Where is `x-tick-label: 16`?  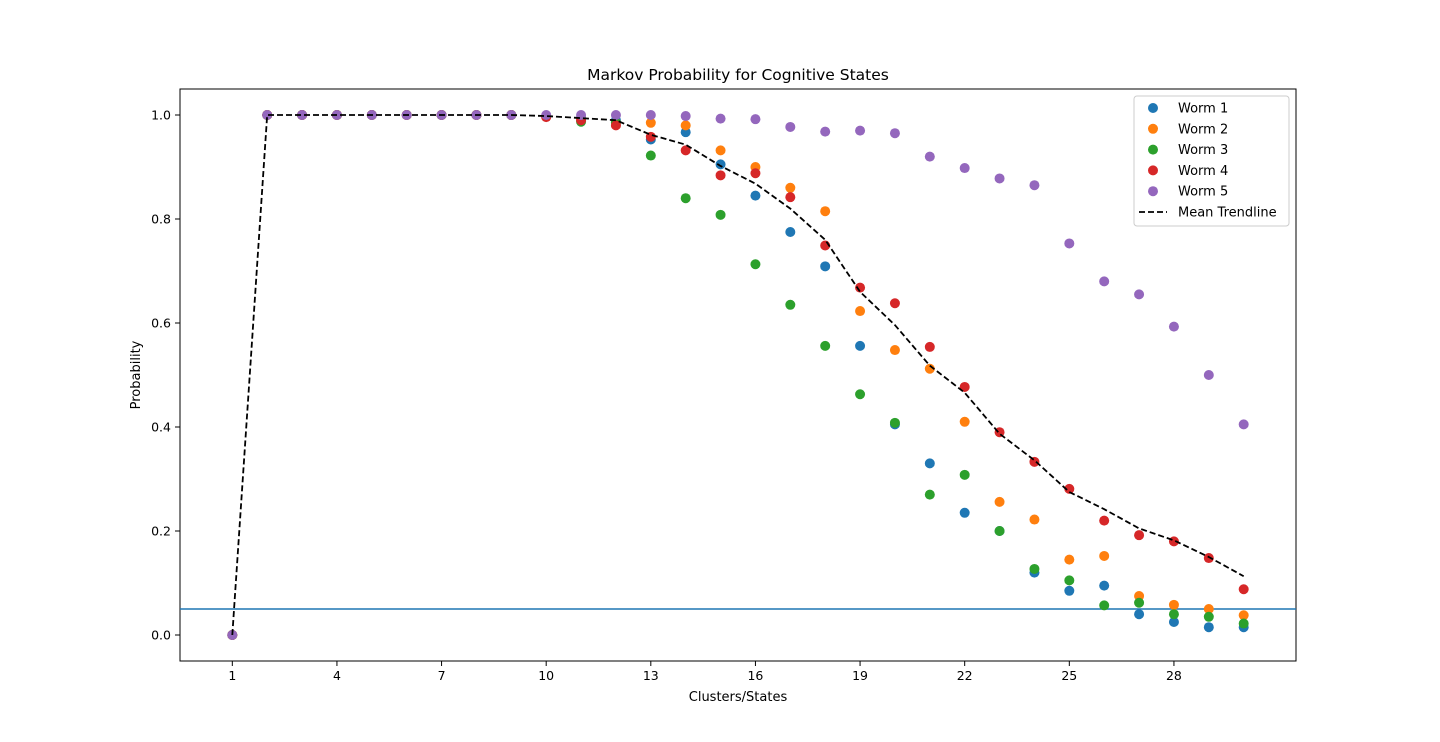
x-tick-label: 16 is located at coordinates (755, 675).